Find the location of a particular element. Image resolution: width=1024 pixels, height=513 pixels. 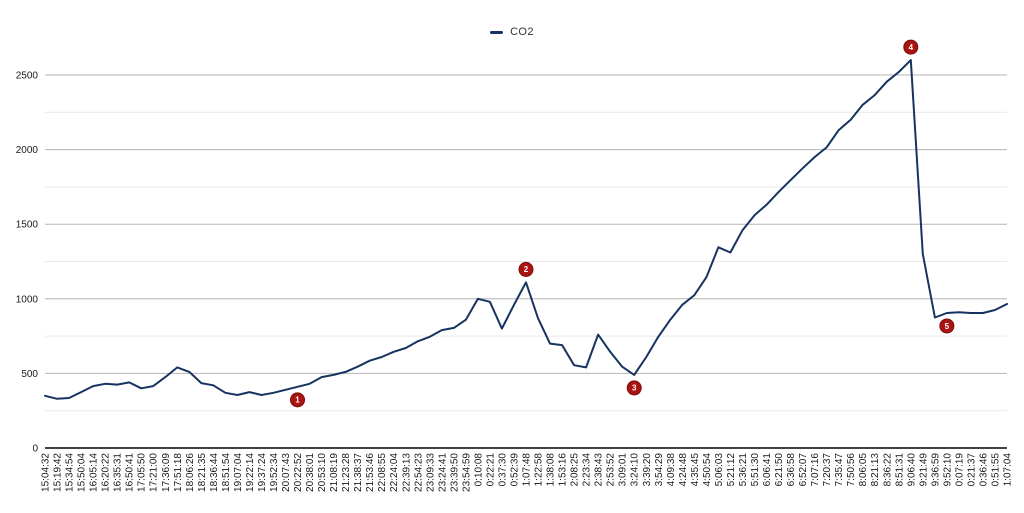

x-tick-label: 23:24:41 is located at coordinates (442, 472).